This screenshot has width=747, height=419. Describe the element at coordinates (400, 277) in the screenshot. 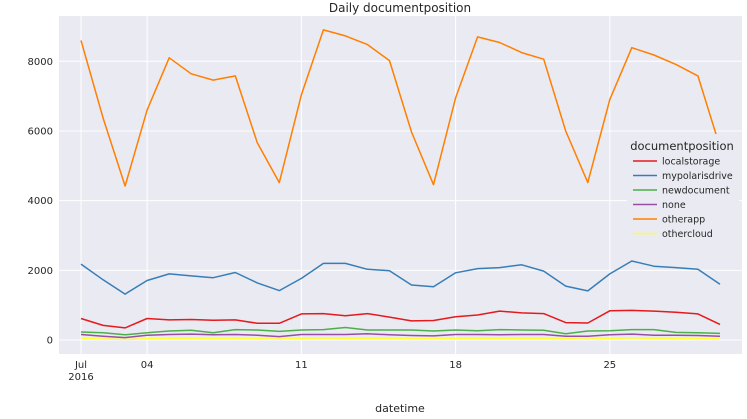

I see `series-line-mypolarisdrive` at that location.